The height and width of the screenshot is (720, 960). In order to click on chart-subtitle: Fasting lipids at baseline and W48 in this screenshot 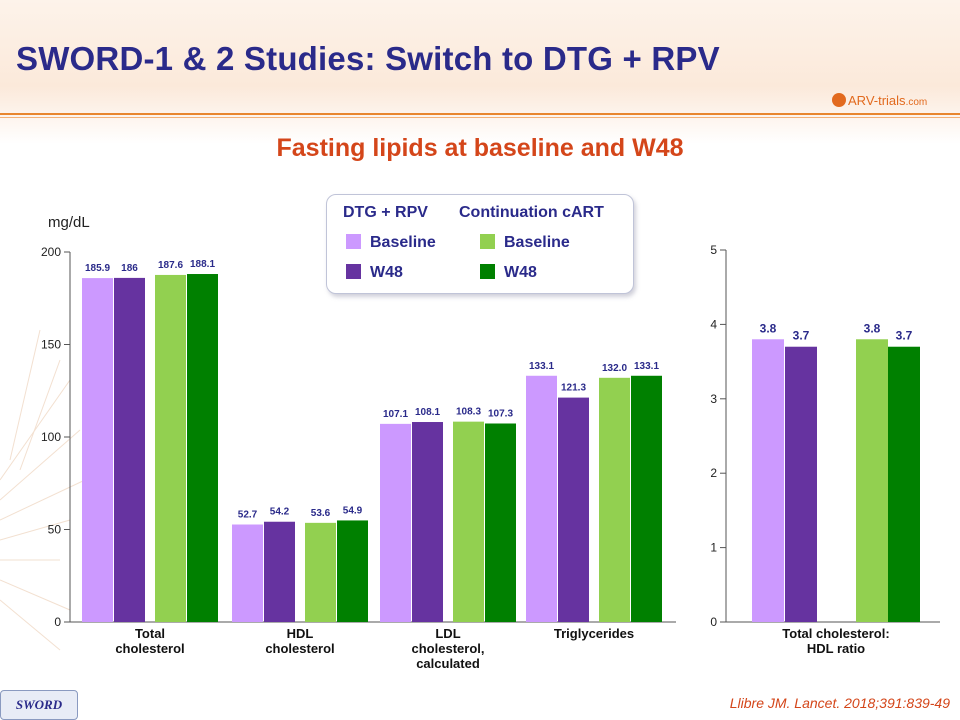, I will do `click(480, 148)`.